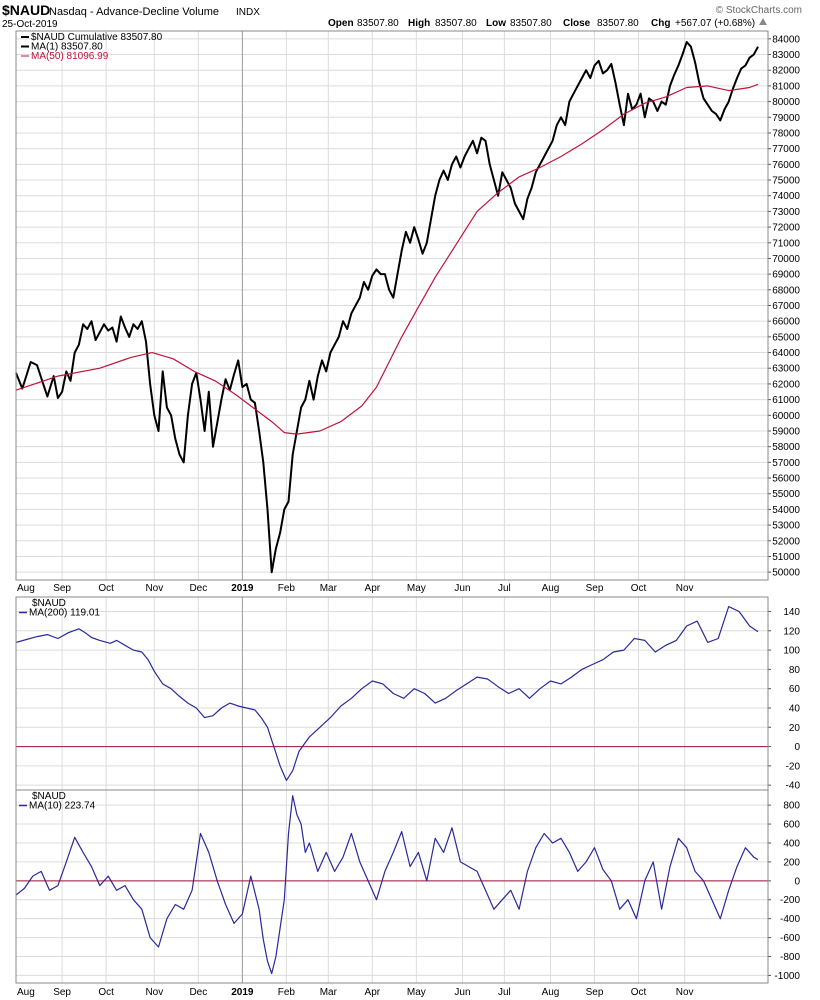  Describe the element at coordinates (791, 843) in the screenshot. I see `y-tick-label: 400` at that location.